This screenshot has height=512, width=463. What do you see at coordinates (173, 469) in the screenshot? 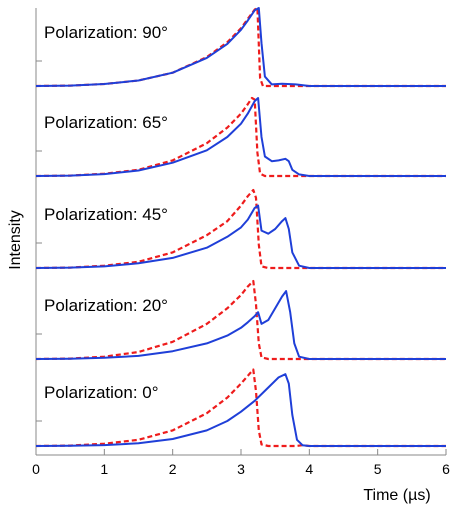
I see `x-tick-label: 2` at bounding box center [173, 469].